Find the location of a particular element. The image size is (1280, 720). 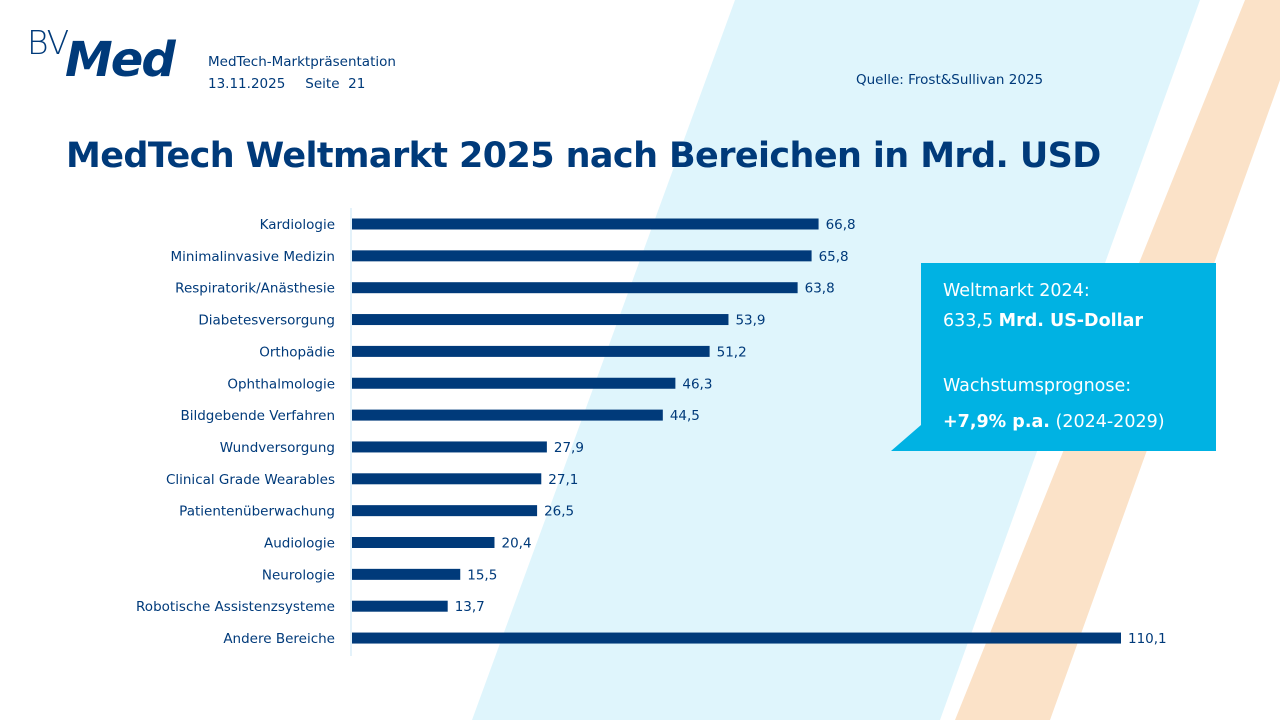

callout-market-value: 633,5 Mrd. US-Dollar is located at coordinates (1043, 321).